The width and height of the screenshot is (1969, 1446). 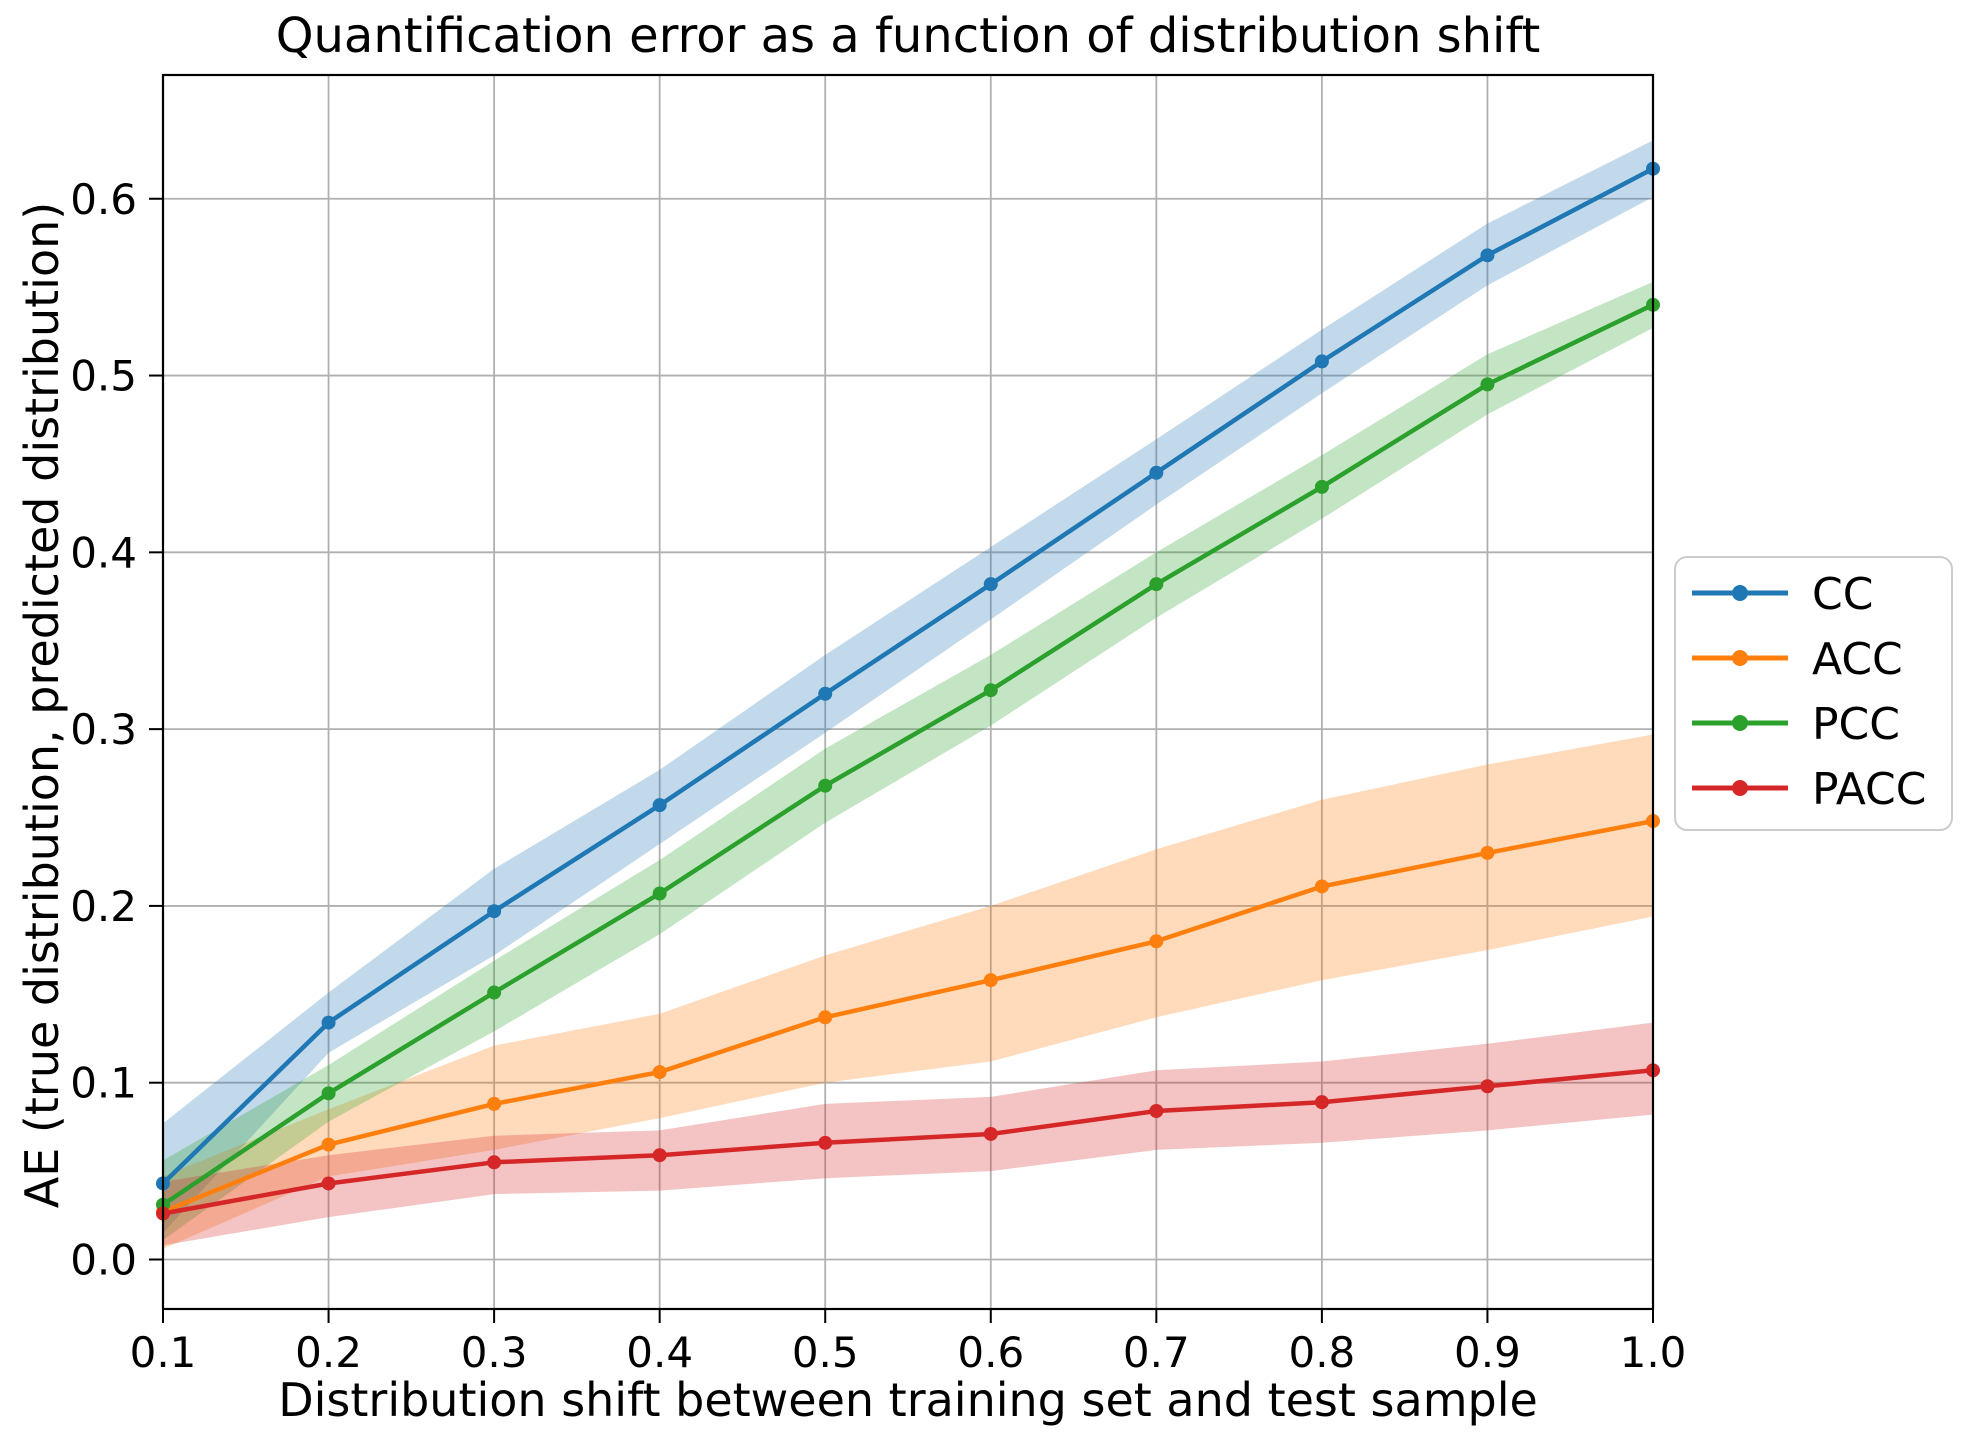 What do you see at coordinates (1869, 789) in the screenshot?
I see `legend-label-pacc: PACC` at bounding box center [1869, 789].